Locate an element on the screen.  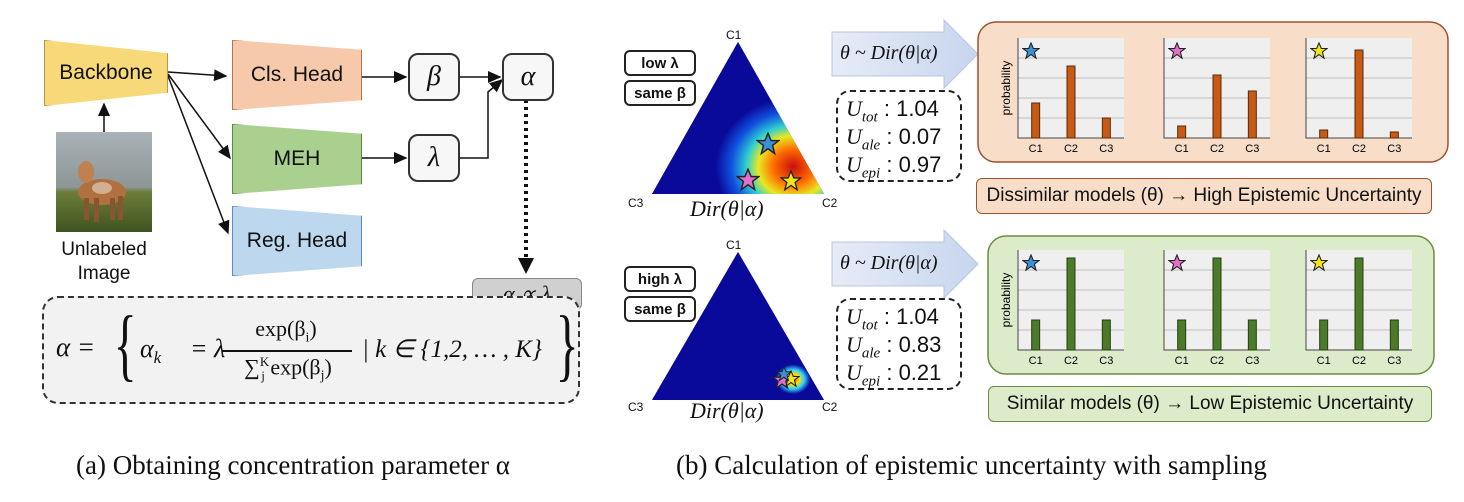
bottom-sampling-arrow is located at coordinates (905, 264).